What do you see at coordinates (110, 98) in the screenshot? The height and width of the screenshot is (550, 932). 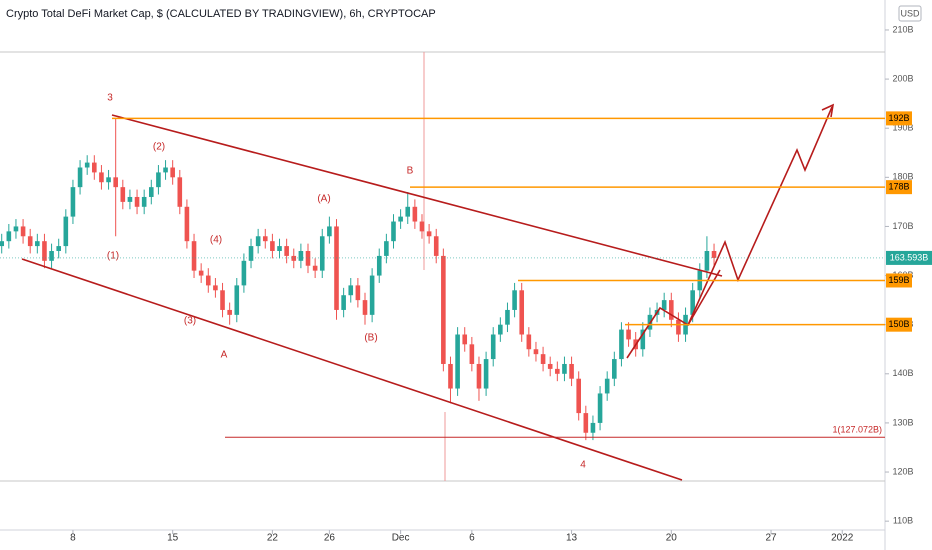 I see `wave-label: 3` at bounding box center [110, 98].